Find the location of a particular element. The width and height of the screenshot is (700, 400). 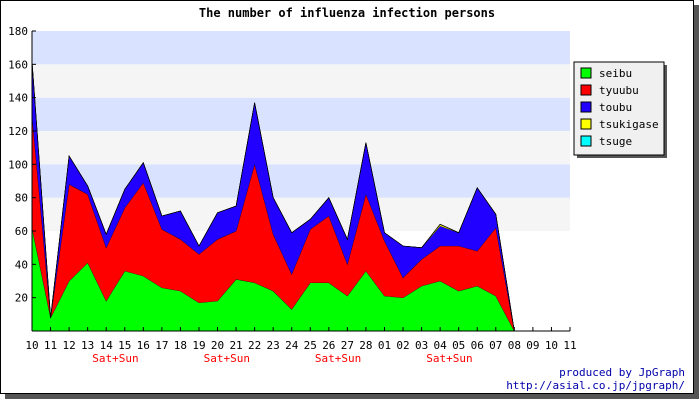

legend-swatch-toubu is located at coordinates (586, 107).